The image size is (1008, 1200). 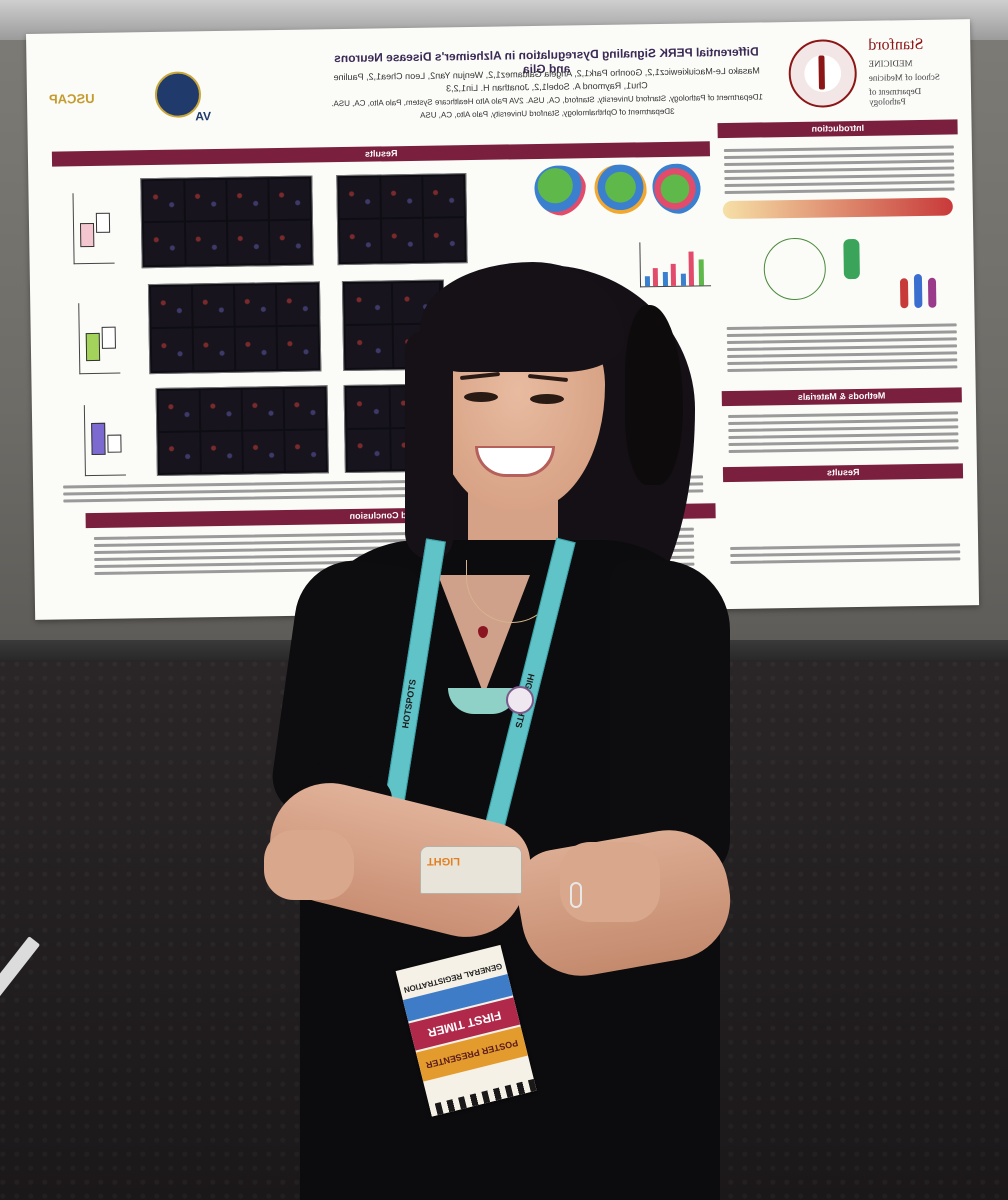 What do you see at coordinates (841, 397) in the screenshot?
I see `methods-bar: Methods & Materials` at bounding box center [841, 397].